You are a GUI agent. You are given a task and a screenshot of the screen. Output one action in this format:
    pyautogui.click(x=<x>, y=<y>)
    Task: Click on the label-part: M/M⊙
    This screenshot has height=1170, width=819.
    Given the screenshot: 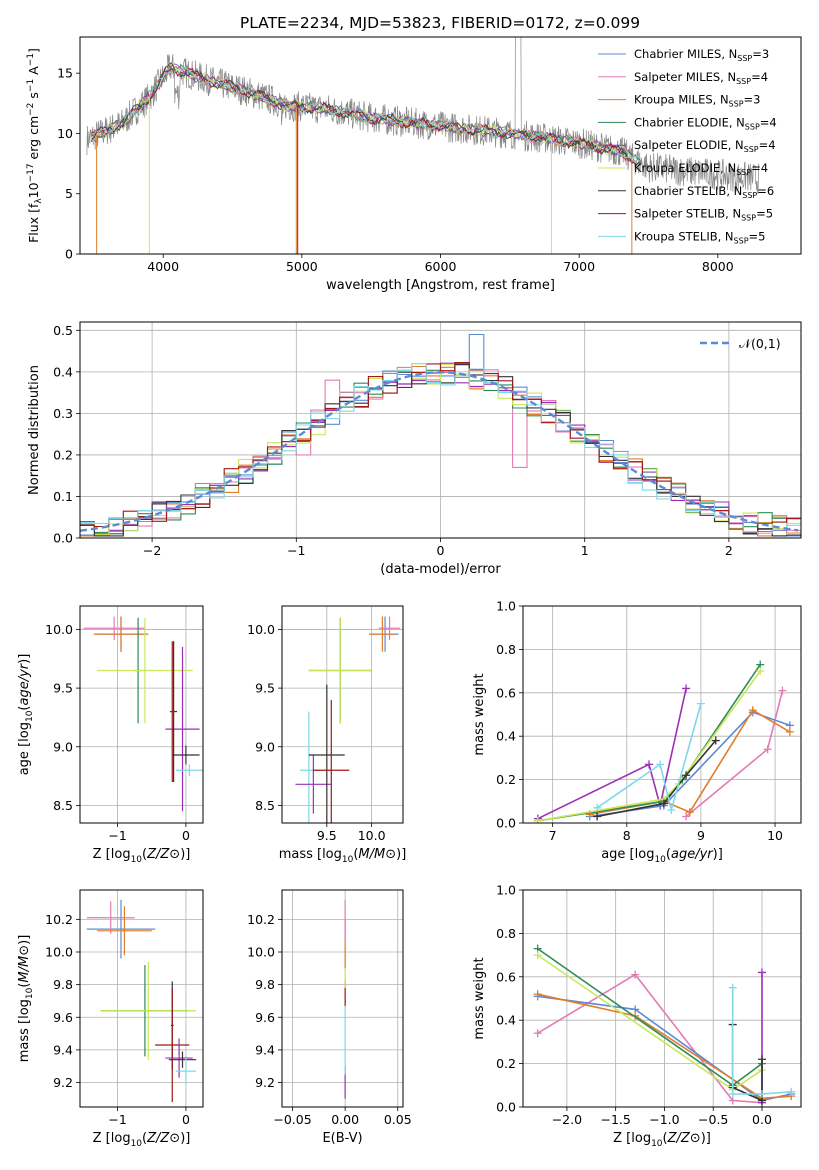 What is the action you would take?
    pyautogui.click(x=24, y=964)
    